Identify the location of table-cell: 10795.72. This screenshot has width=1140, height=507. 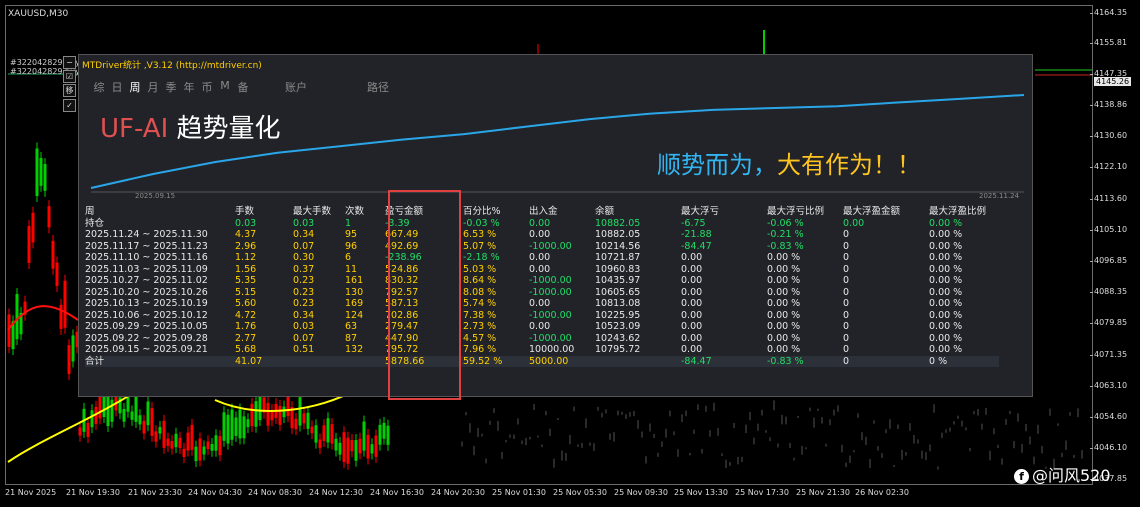
(618, 349).